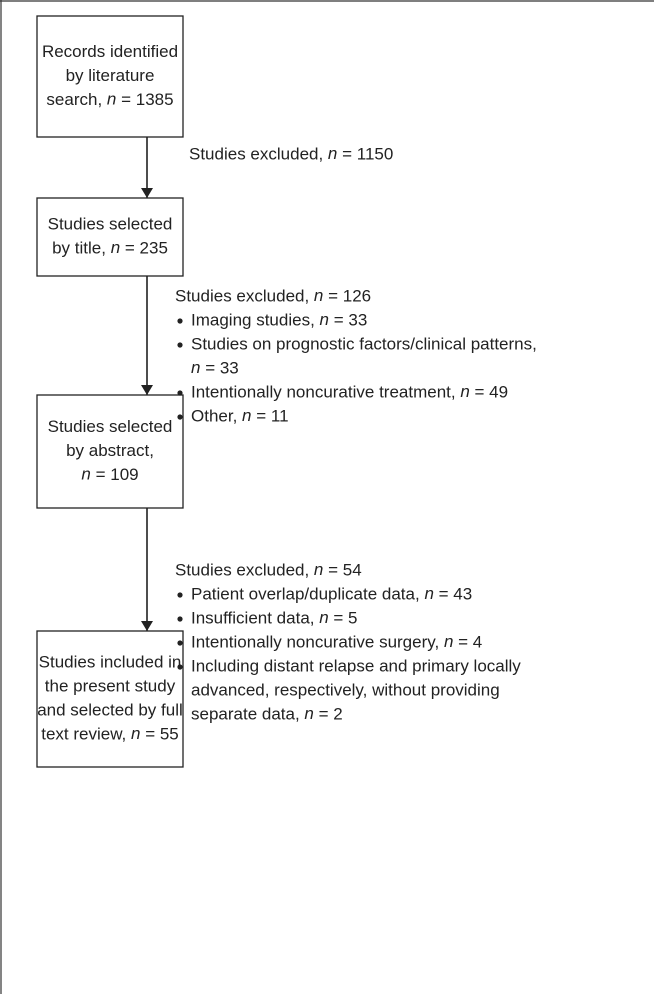 The height and width of the screenshot is (994, 654). Describe the element at coordinates (336, 641) in the screenshot. I see `exclusion-item: Intentionally noncurative surgery, n = 4` at that location.